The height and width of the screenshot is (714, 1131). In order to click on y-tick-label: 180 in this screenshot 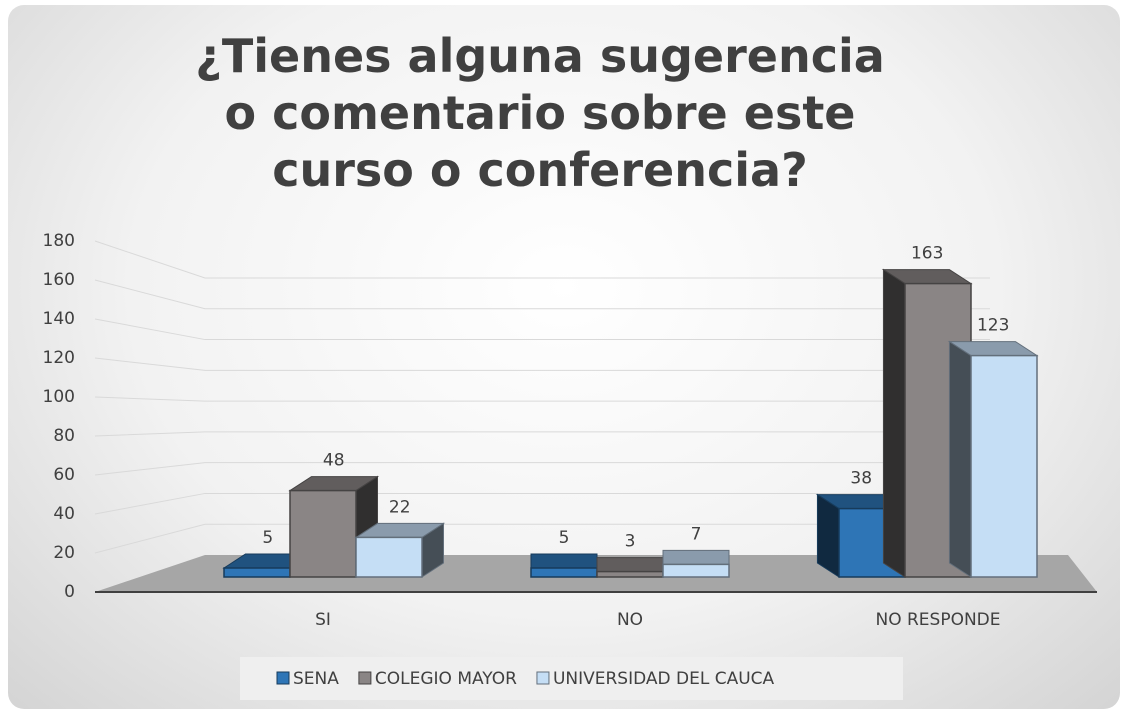, I will do `click(59, 241)`.